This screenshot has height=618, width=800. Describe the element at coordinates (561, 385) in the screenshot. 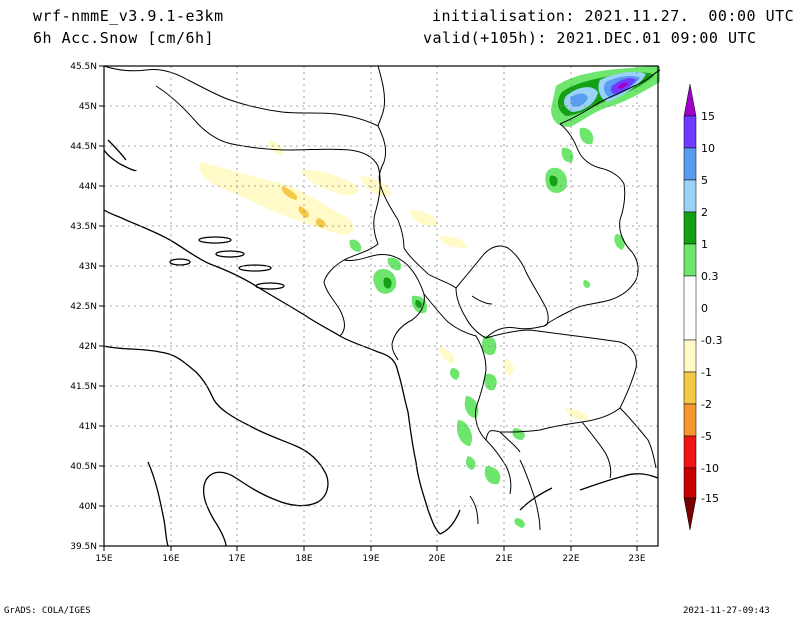

I see `border-macedonia` at that location.